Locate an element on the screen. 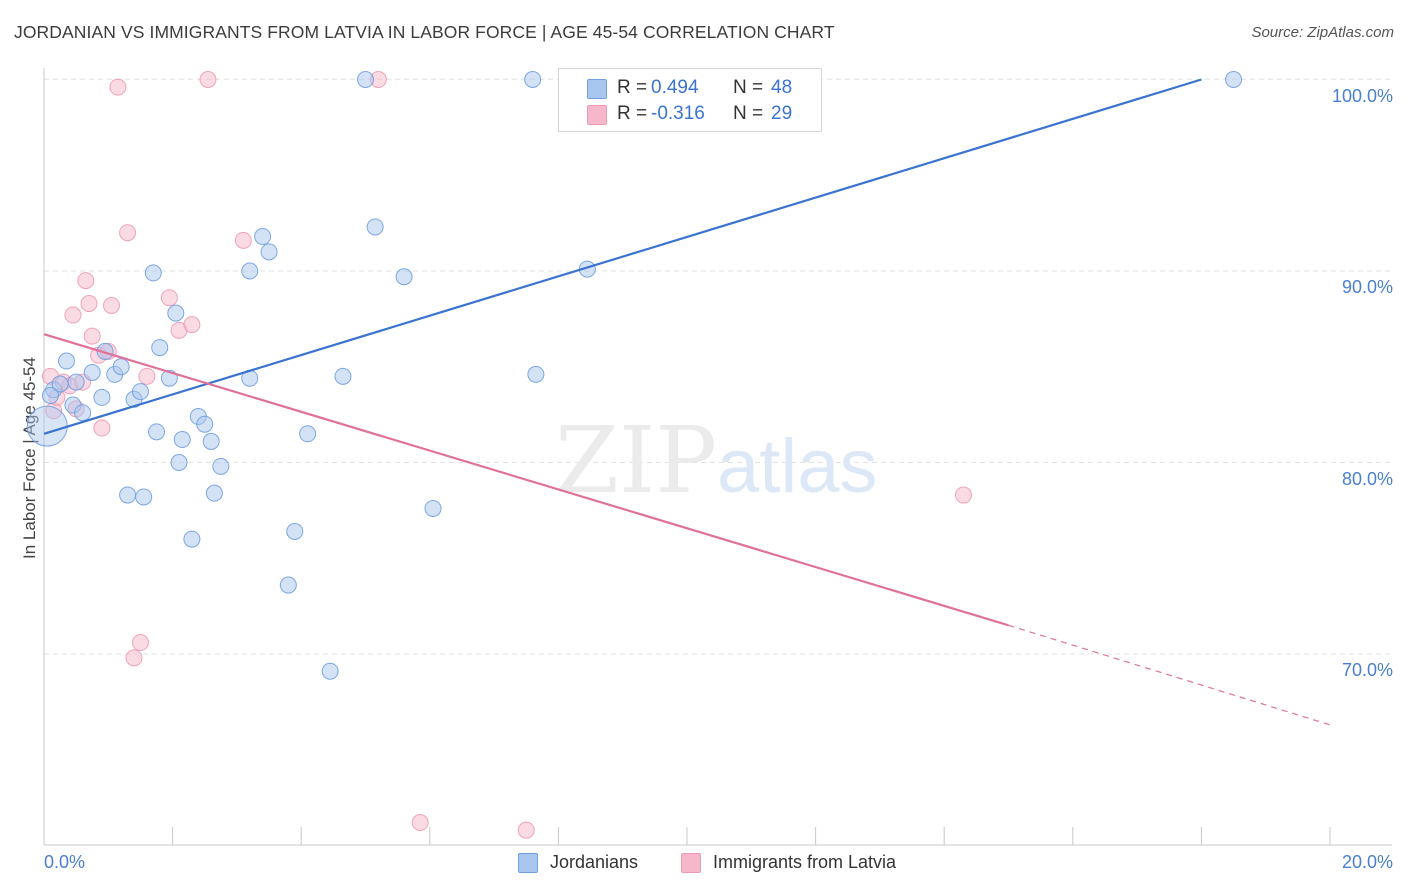  legend-n-value: 29 is located at coordinates (782, 113).